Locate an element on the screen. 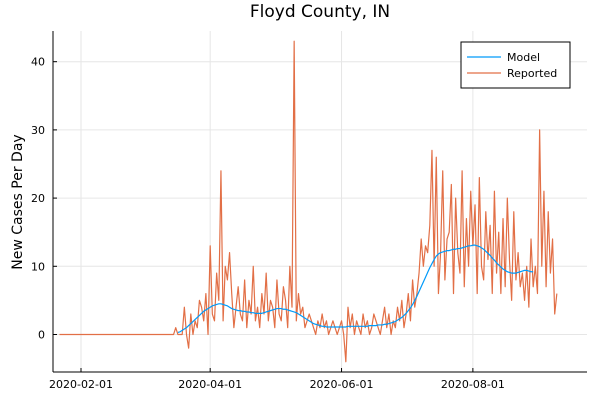  y-axis-label: New Cases Per Day is located at coordinates (18, 201).